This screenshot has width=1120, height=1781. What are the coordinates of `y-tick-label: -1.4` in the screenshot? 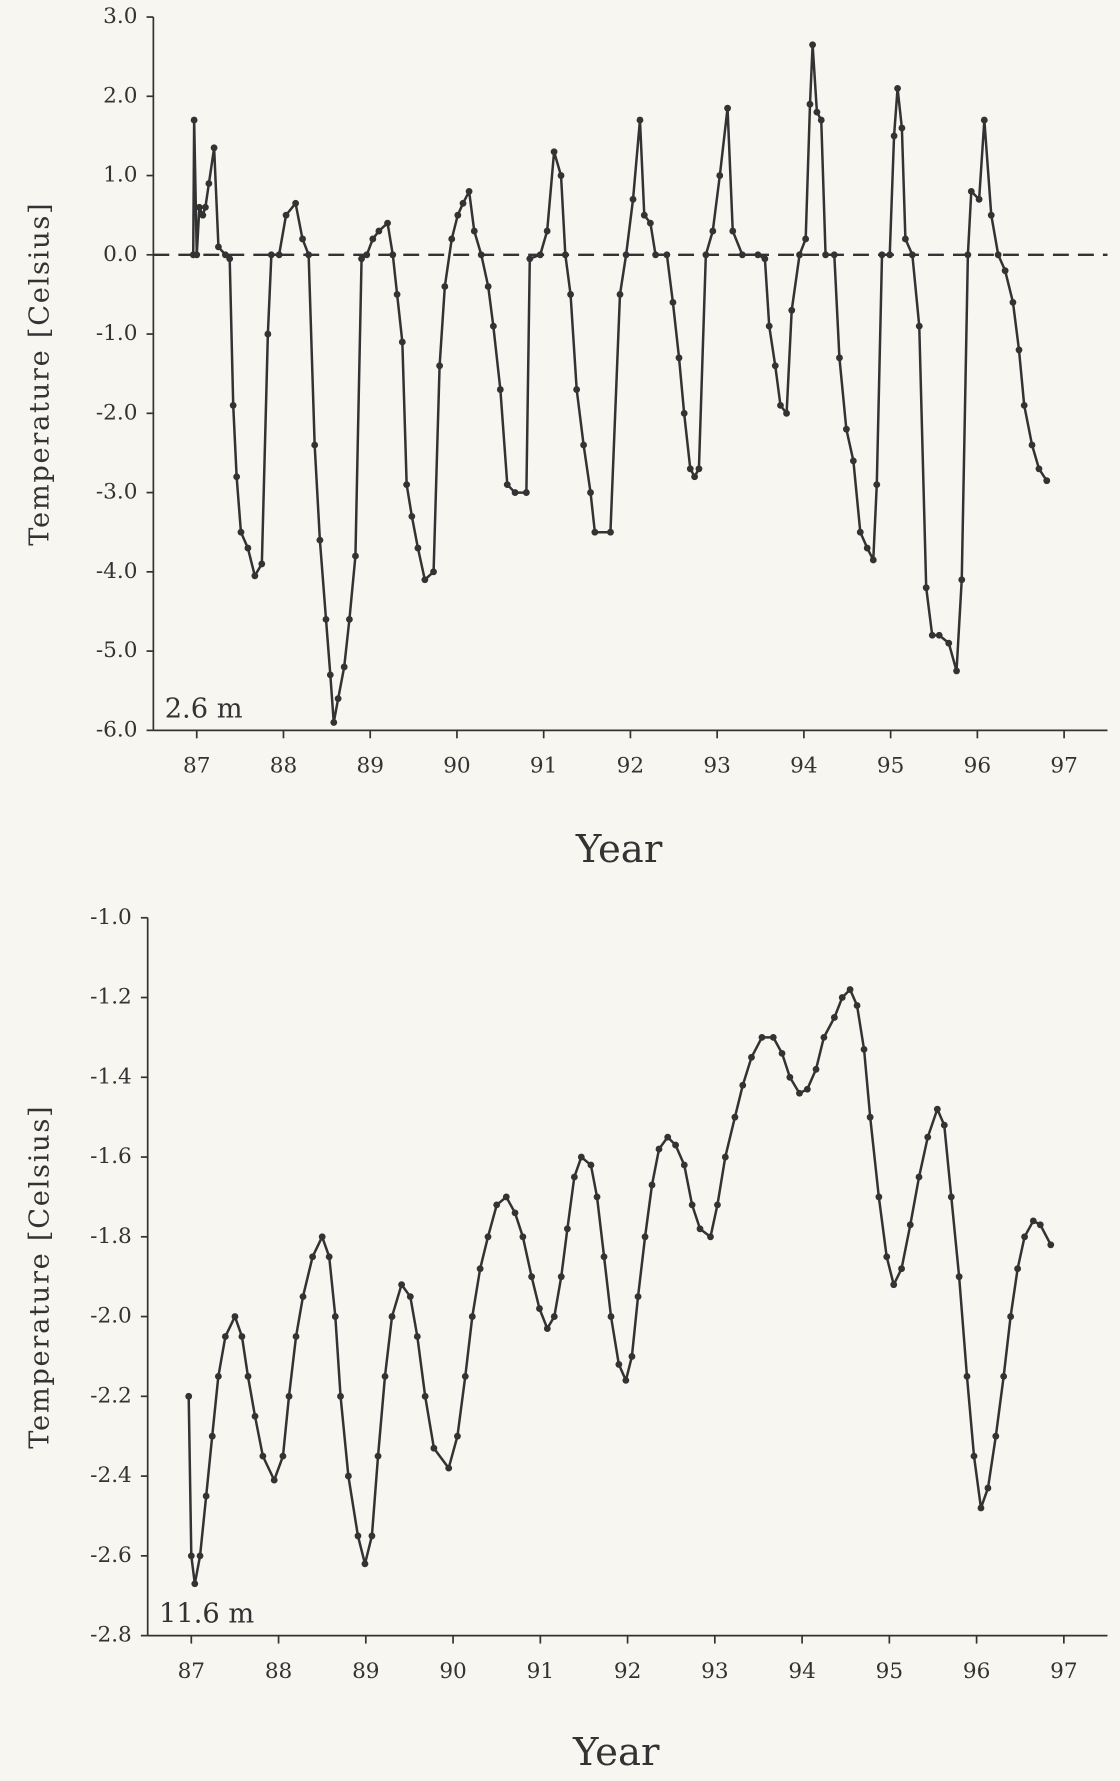 It's located at (111, 1076).